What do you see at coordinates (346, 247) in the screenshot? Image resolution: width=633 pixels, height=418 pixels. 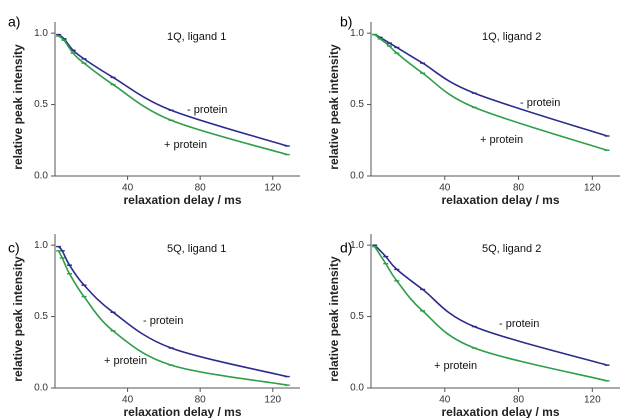 I see `panel-letter: d)` at bounding box center [346, 247].